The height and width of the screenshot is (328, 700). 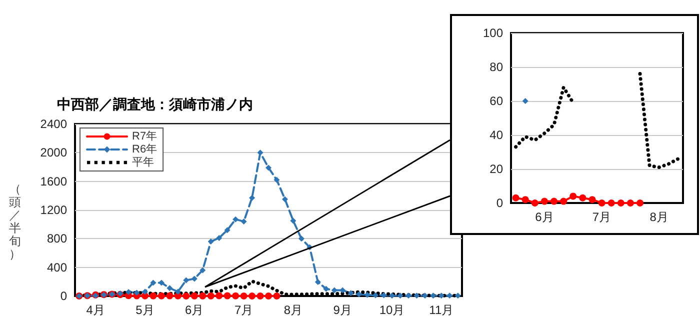 What do you see at coordinates (57, 267) in the screenshot?
I see `y-tick-label: 400` at bounding box center [57, 267].